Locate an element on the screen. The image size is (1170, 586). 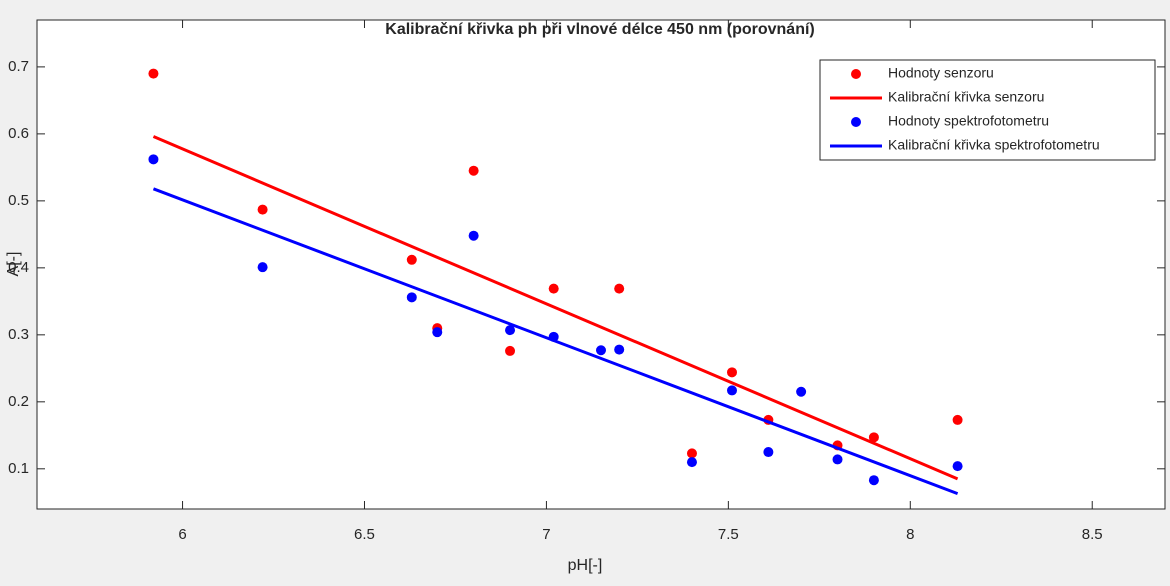
x-axis-label: pH[-] is located at coordinates (585, 565).